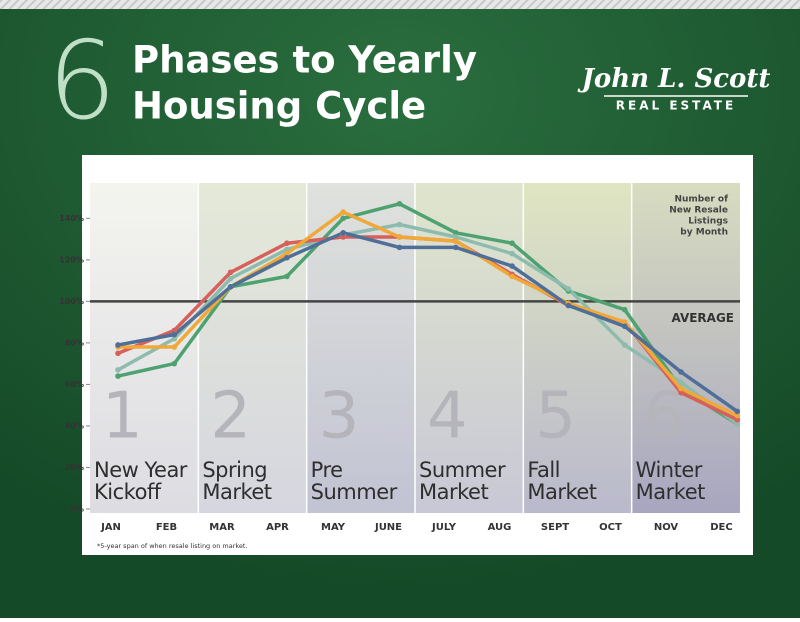 This screenshot has height=622, width=800. Describe the element at coordinates (230, 417) in the screenshot. I see `phase-number: 2` at that location.